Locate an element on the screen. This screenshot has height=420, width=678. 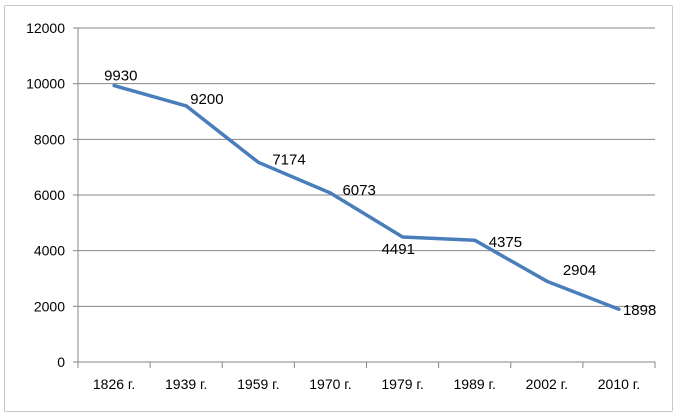
data-label: 6073 is located at coordinates (358, 190).